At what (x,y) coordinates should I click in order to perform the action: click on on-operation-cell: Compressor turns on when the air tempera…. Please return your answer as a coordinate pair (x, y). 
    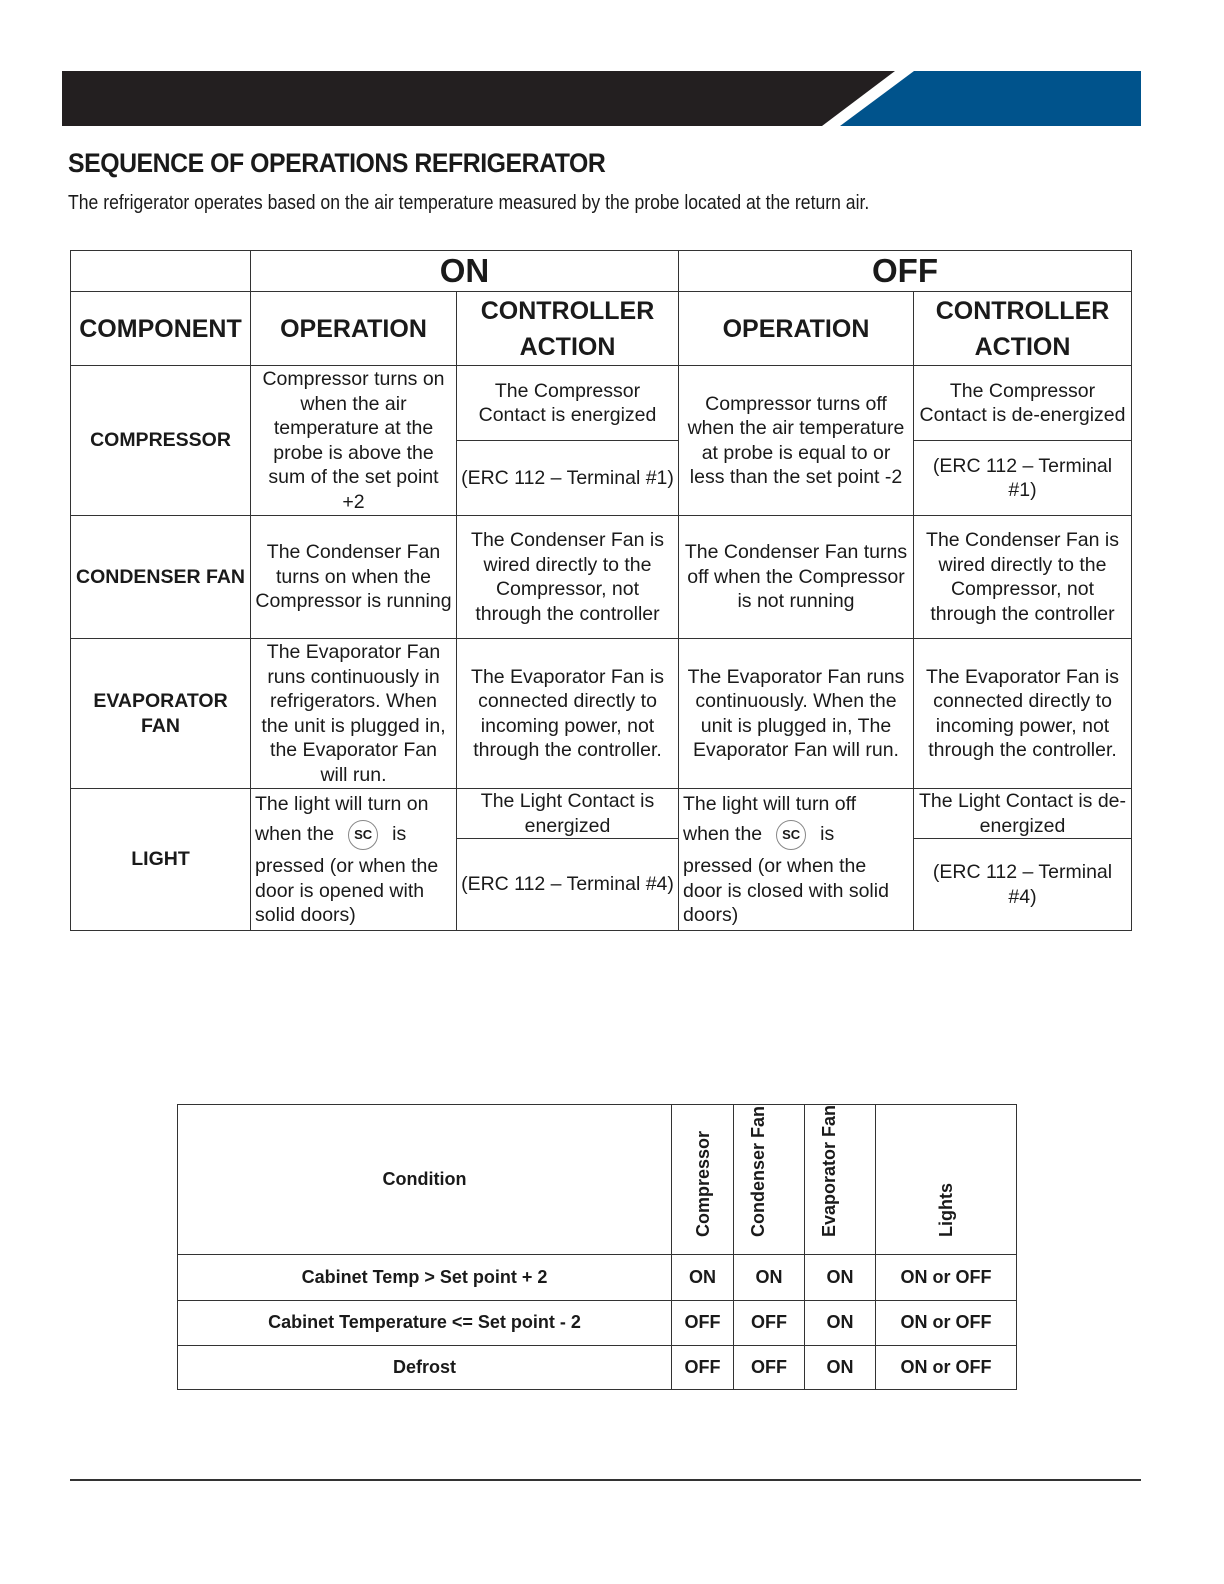
    Looking at the image, I should click on (353, 440).